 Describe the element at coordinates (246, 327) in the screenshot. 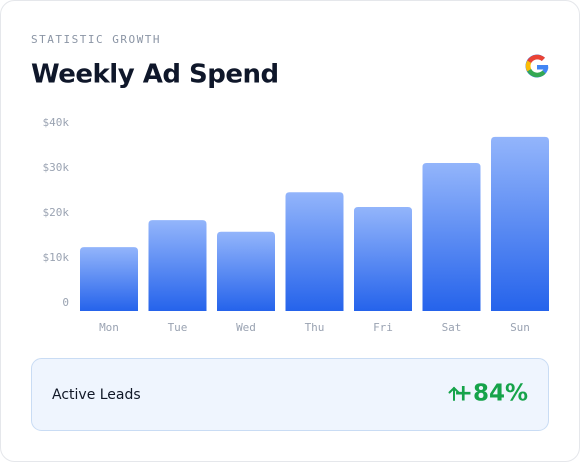

I see `x-tick-label: Wed` at that location.